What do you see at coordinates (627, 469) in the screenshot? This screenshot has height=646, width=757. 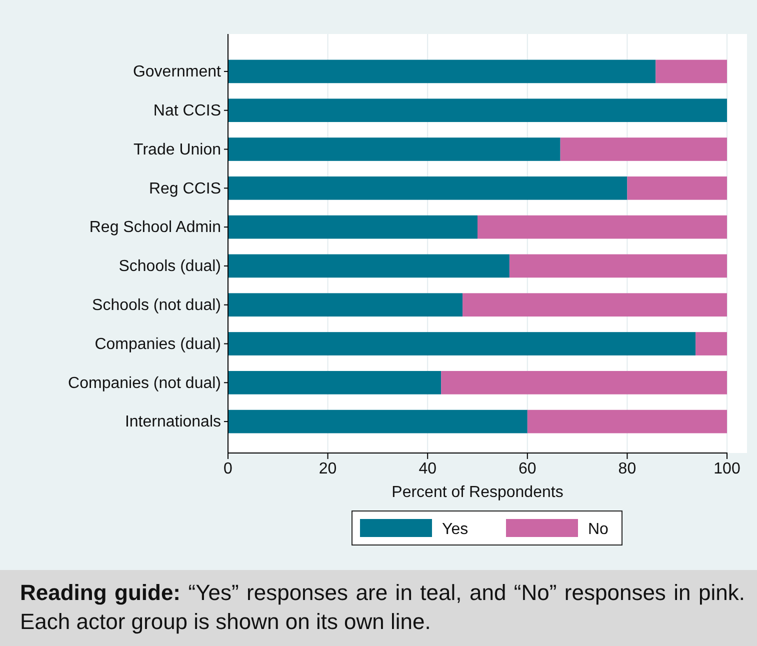 I see `x-tick-label: 80` at bounding box center [627, 469].